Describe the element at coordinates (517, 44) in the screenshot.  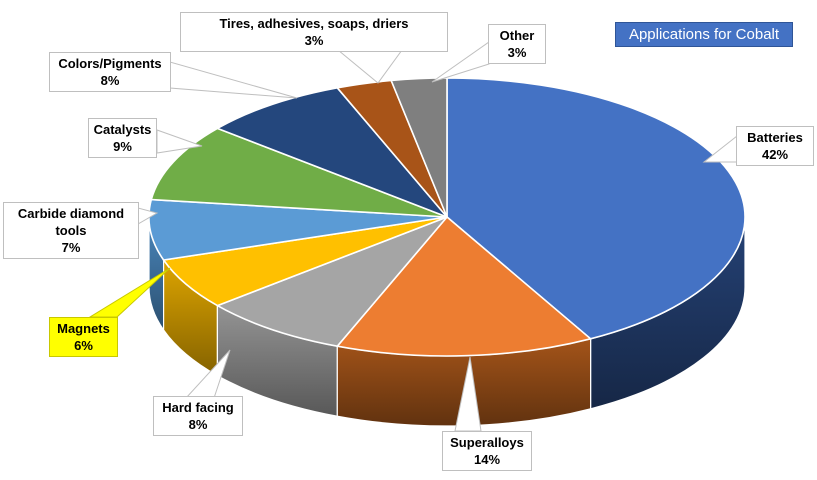
I see `label-box-other: Other 3%` at that location.